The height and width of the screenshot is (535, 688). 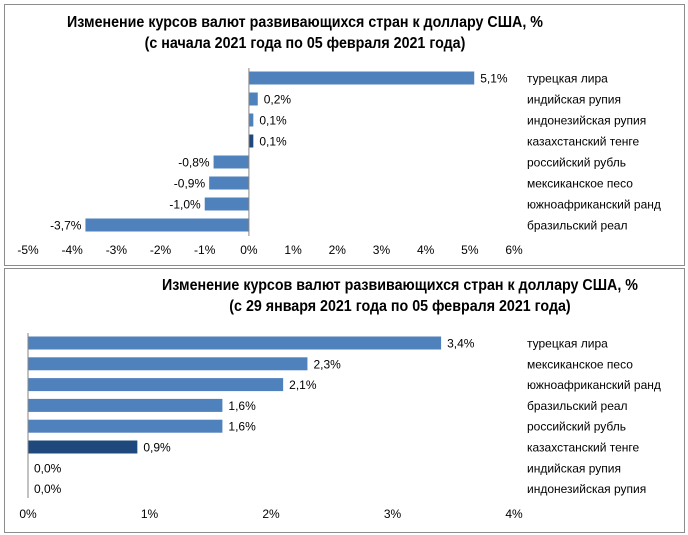 I want to click on chart1-data-label: -3,7%, so click(x=66, y=226).